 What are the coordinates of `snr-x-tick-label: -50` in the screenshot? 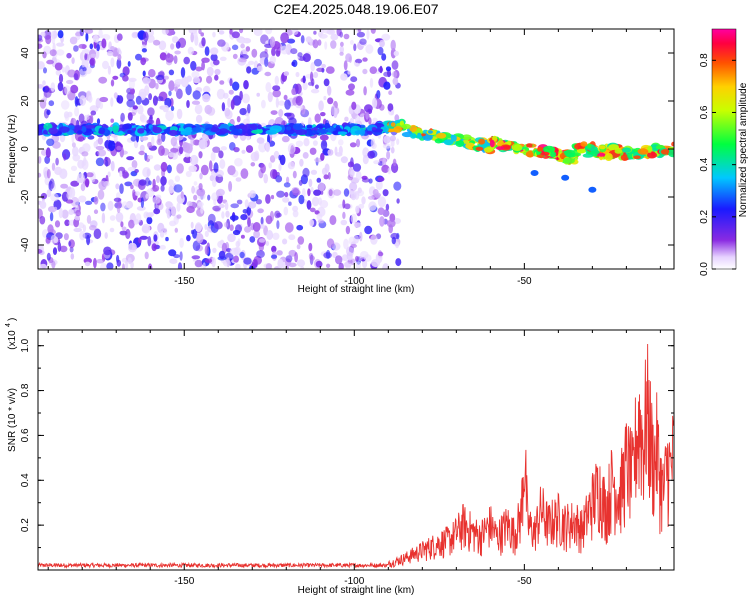 It's located at (524, 581).